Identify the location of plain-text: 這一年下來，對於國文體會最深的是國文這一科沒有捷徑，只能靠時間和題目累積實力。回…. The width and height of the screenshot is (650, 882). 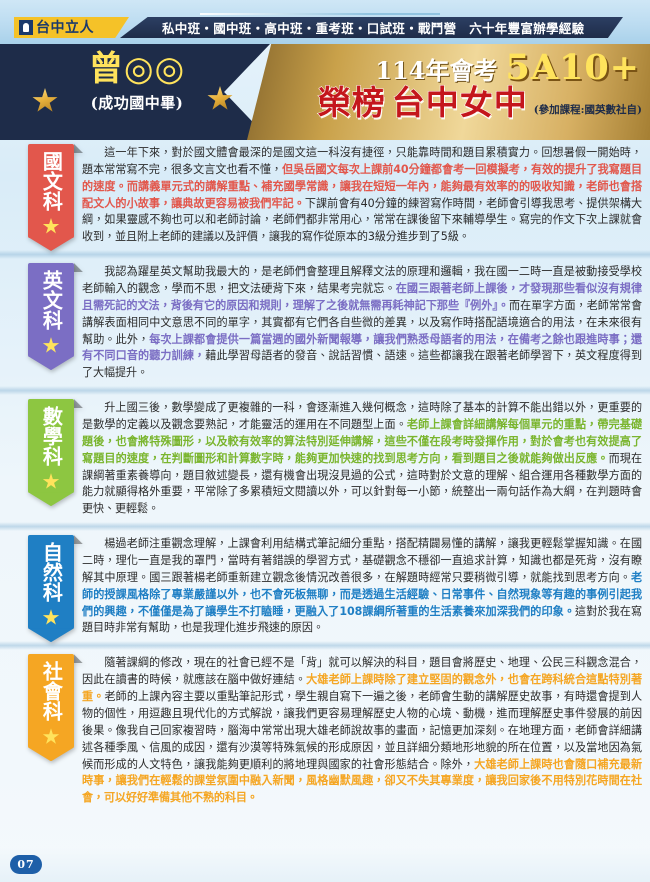
(362, 161).